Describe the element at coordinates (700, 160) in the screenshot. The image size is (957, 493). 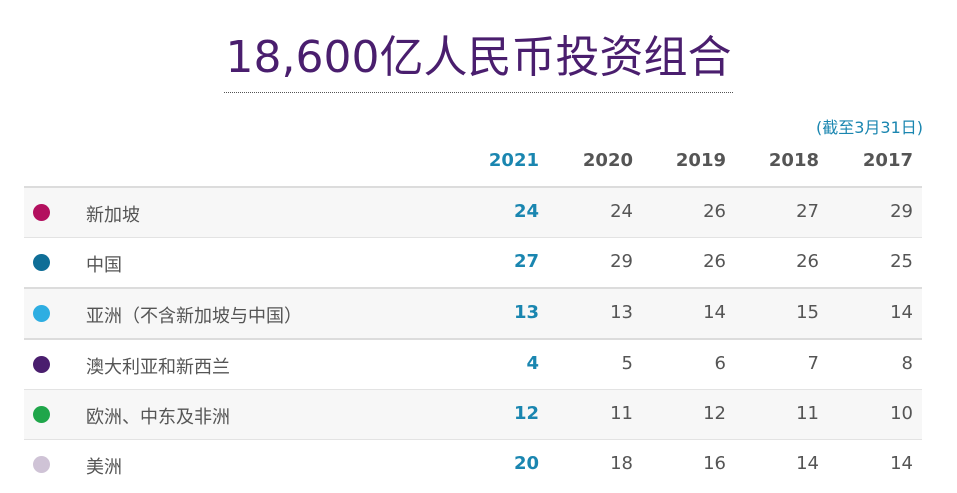
I see `column-header-2019: 2019` at that location.